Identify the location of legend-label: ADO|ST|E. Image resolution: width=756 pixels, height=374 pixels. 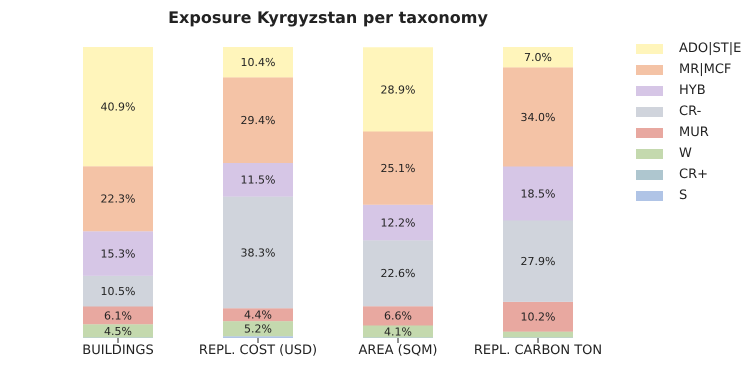
(710, 48).